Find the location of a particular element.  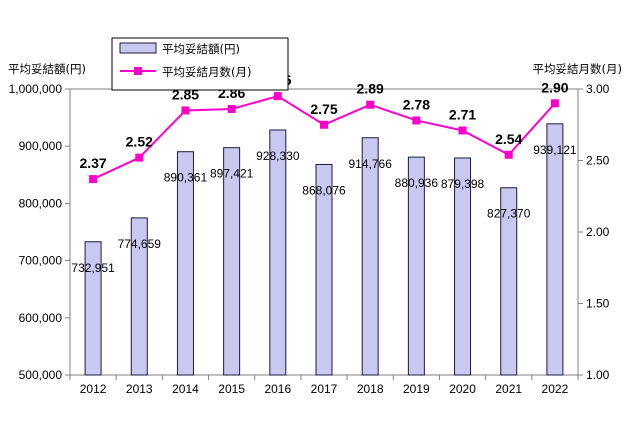

y-right-tick-label: 1.50 is located at coordinates (598, 304).